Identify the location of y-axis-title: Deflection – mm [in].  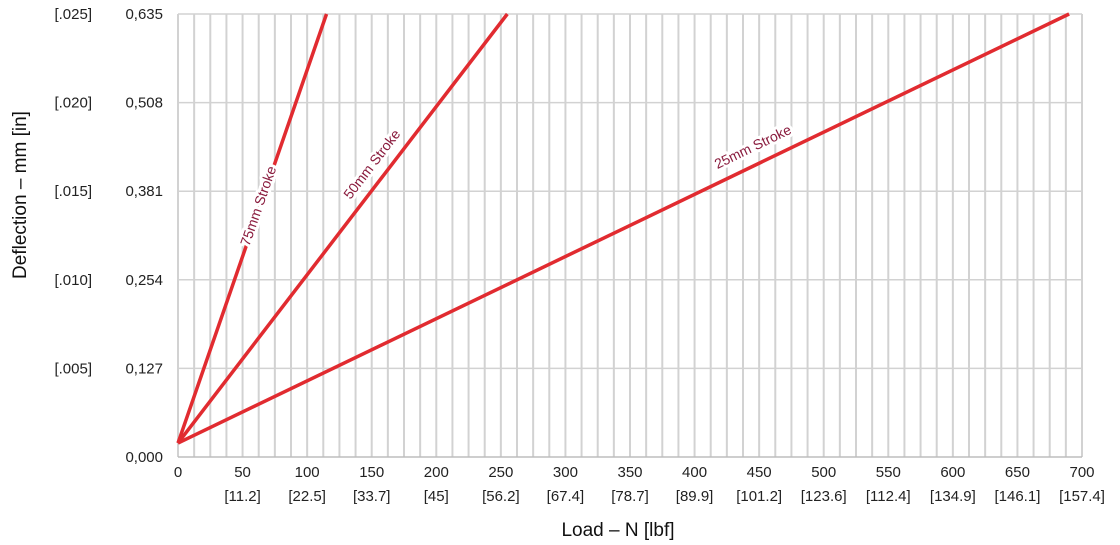
(20, 195).